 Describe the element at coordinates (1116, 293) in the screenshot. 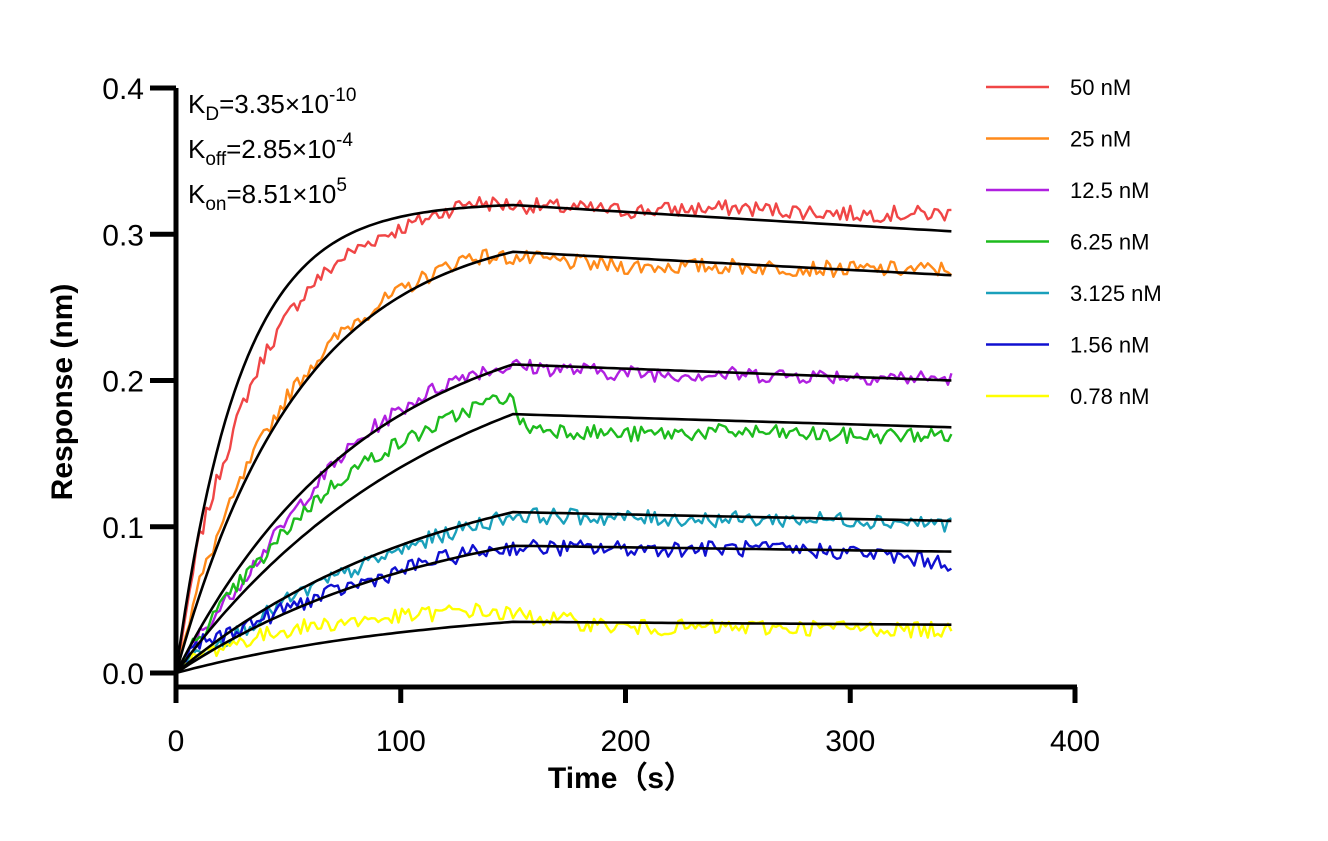

I see `legend-label: 3.125 nM` at that location.